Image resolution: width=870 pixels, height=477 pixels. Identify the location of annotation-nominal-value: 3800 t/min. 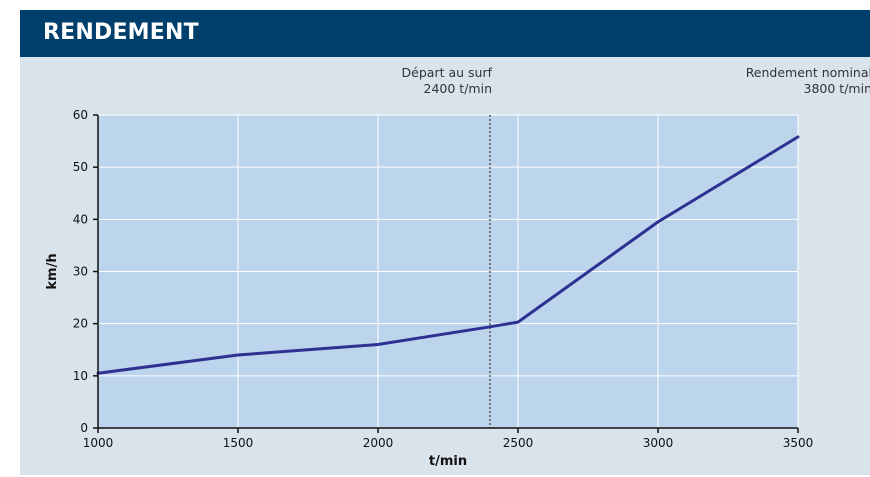
(837, 88).